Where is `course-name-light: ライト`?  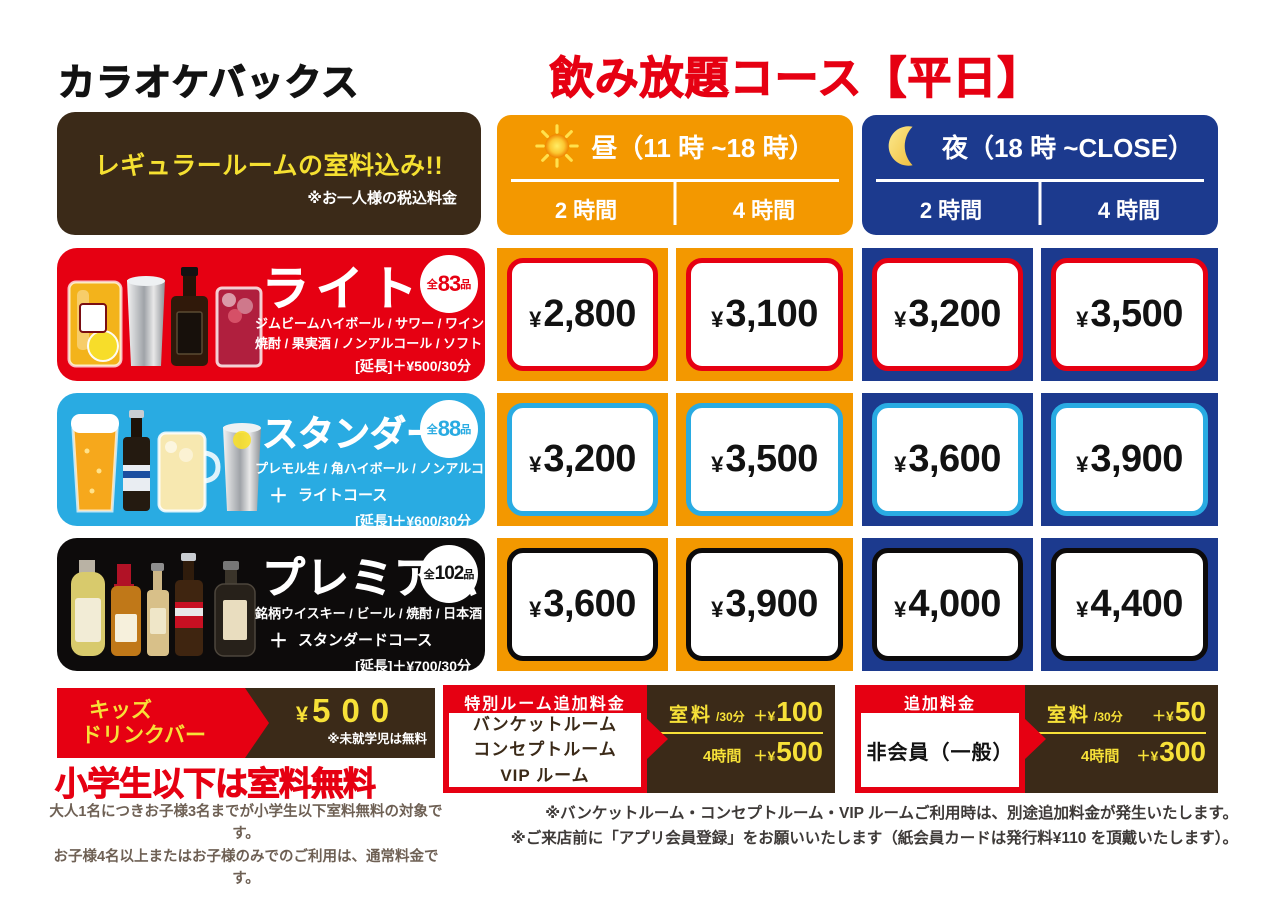
course-name-light: ライト is located at coordinates (343, 289).